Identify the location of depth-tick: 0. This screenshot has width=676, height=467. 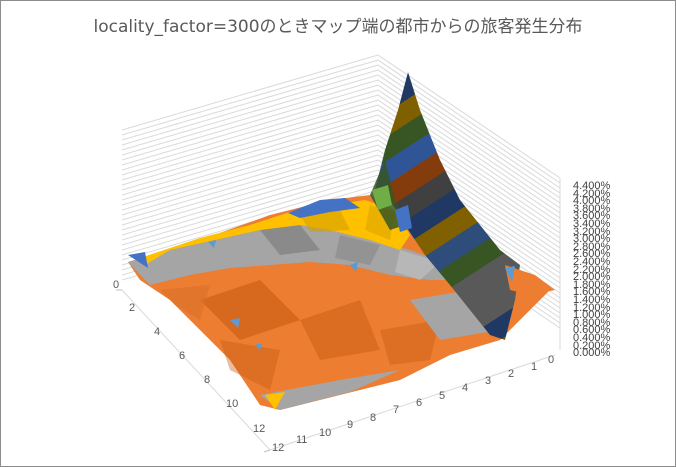
(116, 285).